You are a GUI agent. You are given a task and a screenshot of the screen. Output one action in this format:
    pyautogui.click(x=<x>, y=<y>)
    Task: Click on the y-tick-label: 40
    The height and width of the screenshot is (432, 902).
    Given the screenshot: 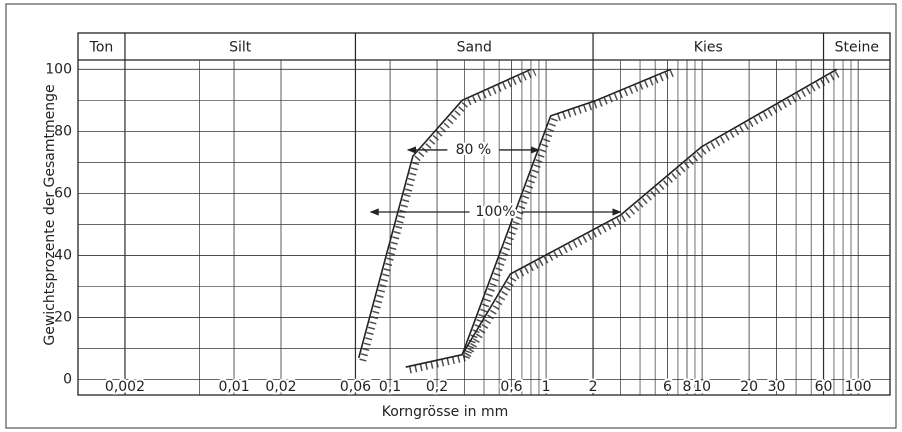 What is the action you would take?
    pyautogui.click(x=63, y=255)
    